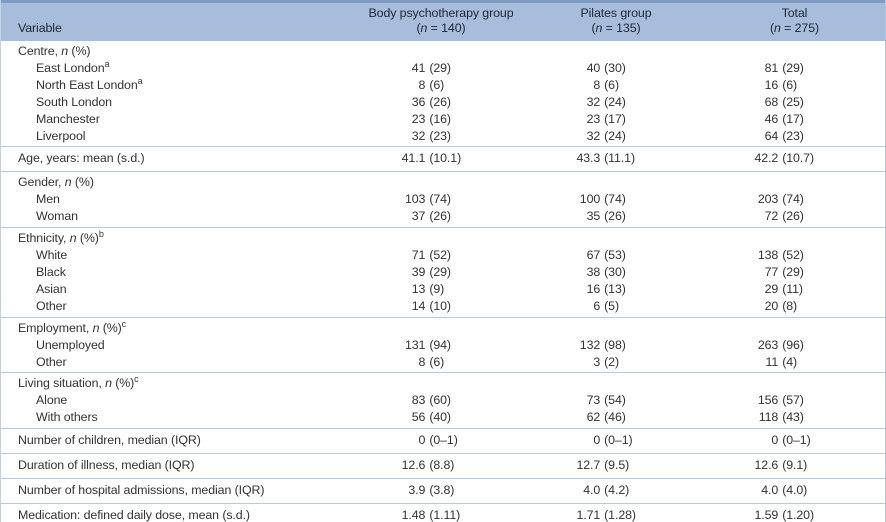 The width and height of the screenshot is (886, 522). Describe the element at coordinates (56, 182) in the screenshot. I see `row-label: Gender, n (%)` at that location.